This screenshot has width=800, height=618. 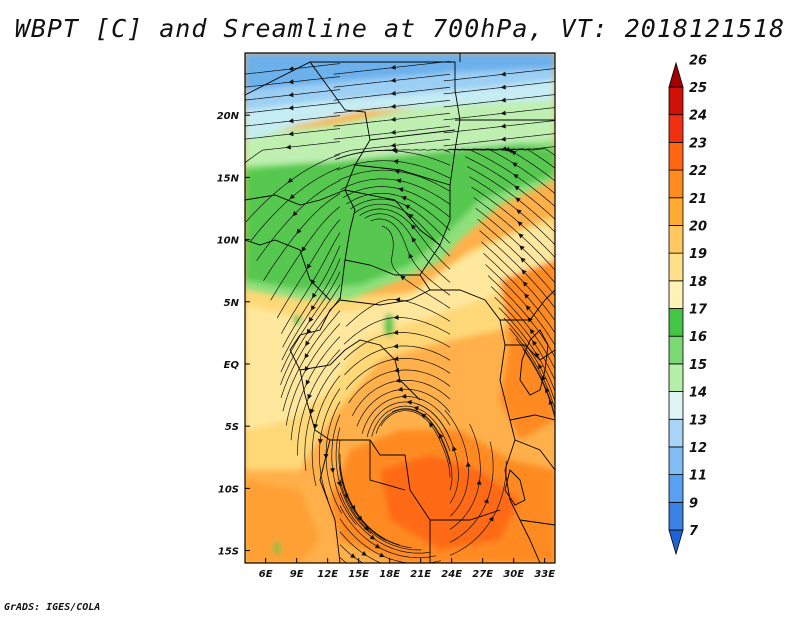 What do you see at coordinates (451, 574) in the screenshot?
I see `x-tick-label: 24E` at bounding box center [451, 574].